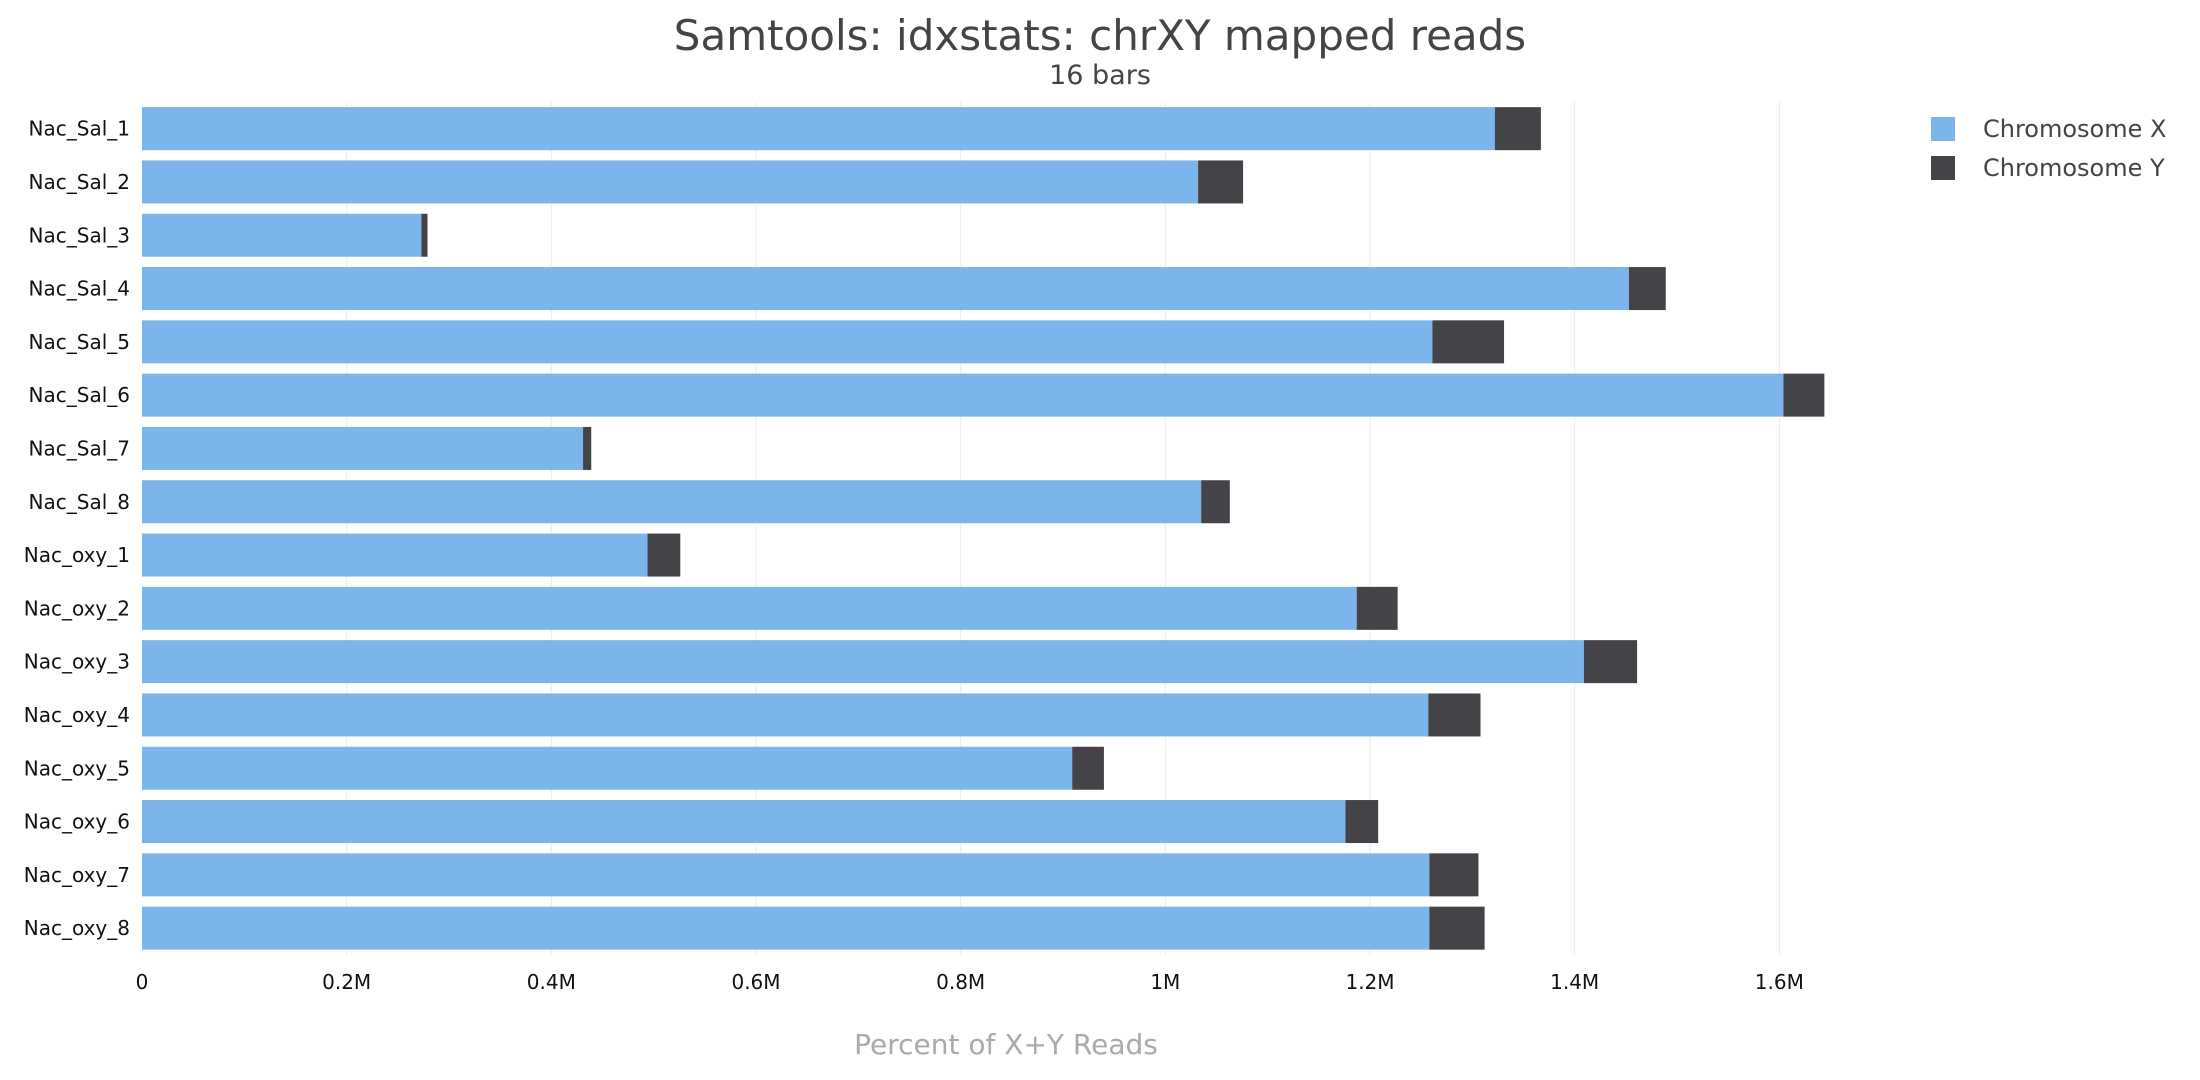  Describe the element at coordinates (1100, 35) in the screenshot. I see `chart-title: Samtools: idxstats: chrXY mapped reads` at that location.